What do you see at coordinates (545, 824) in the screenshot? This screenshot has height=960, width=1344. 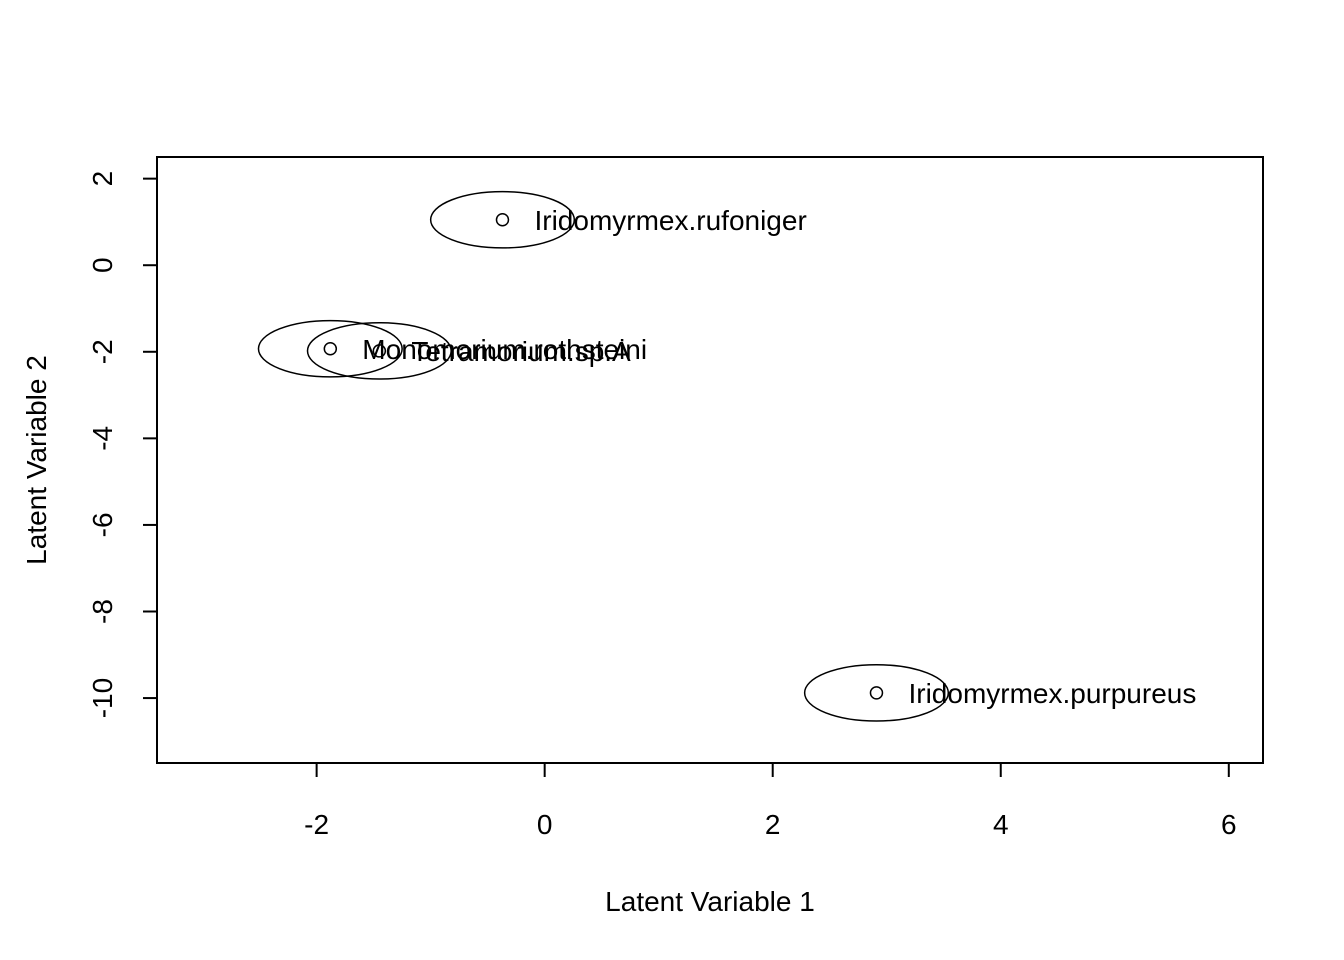 I see `x-tick-label: 0` at bounding box center [545, 824].